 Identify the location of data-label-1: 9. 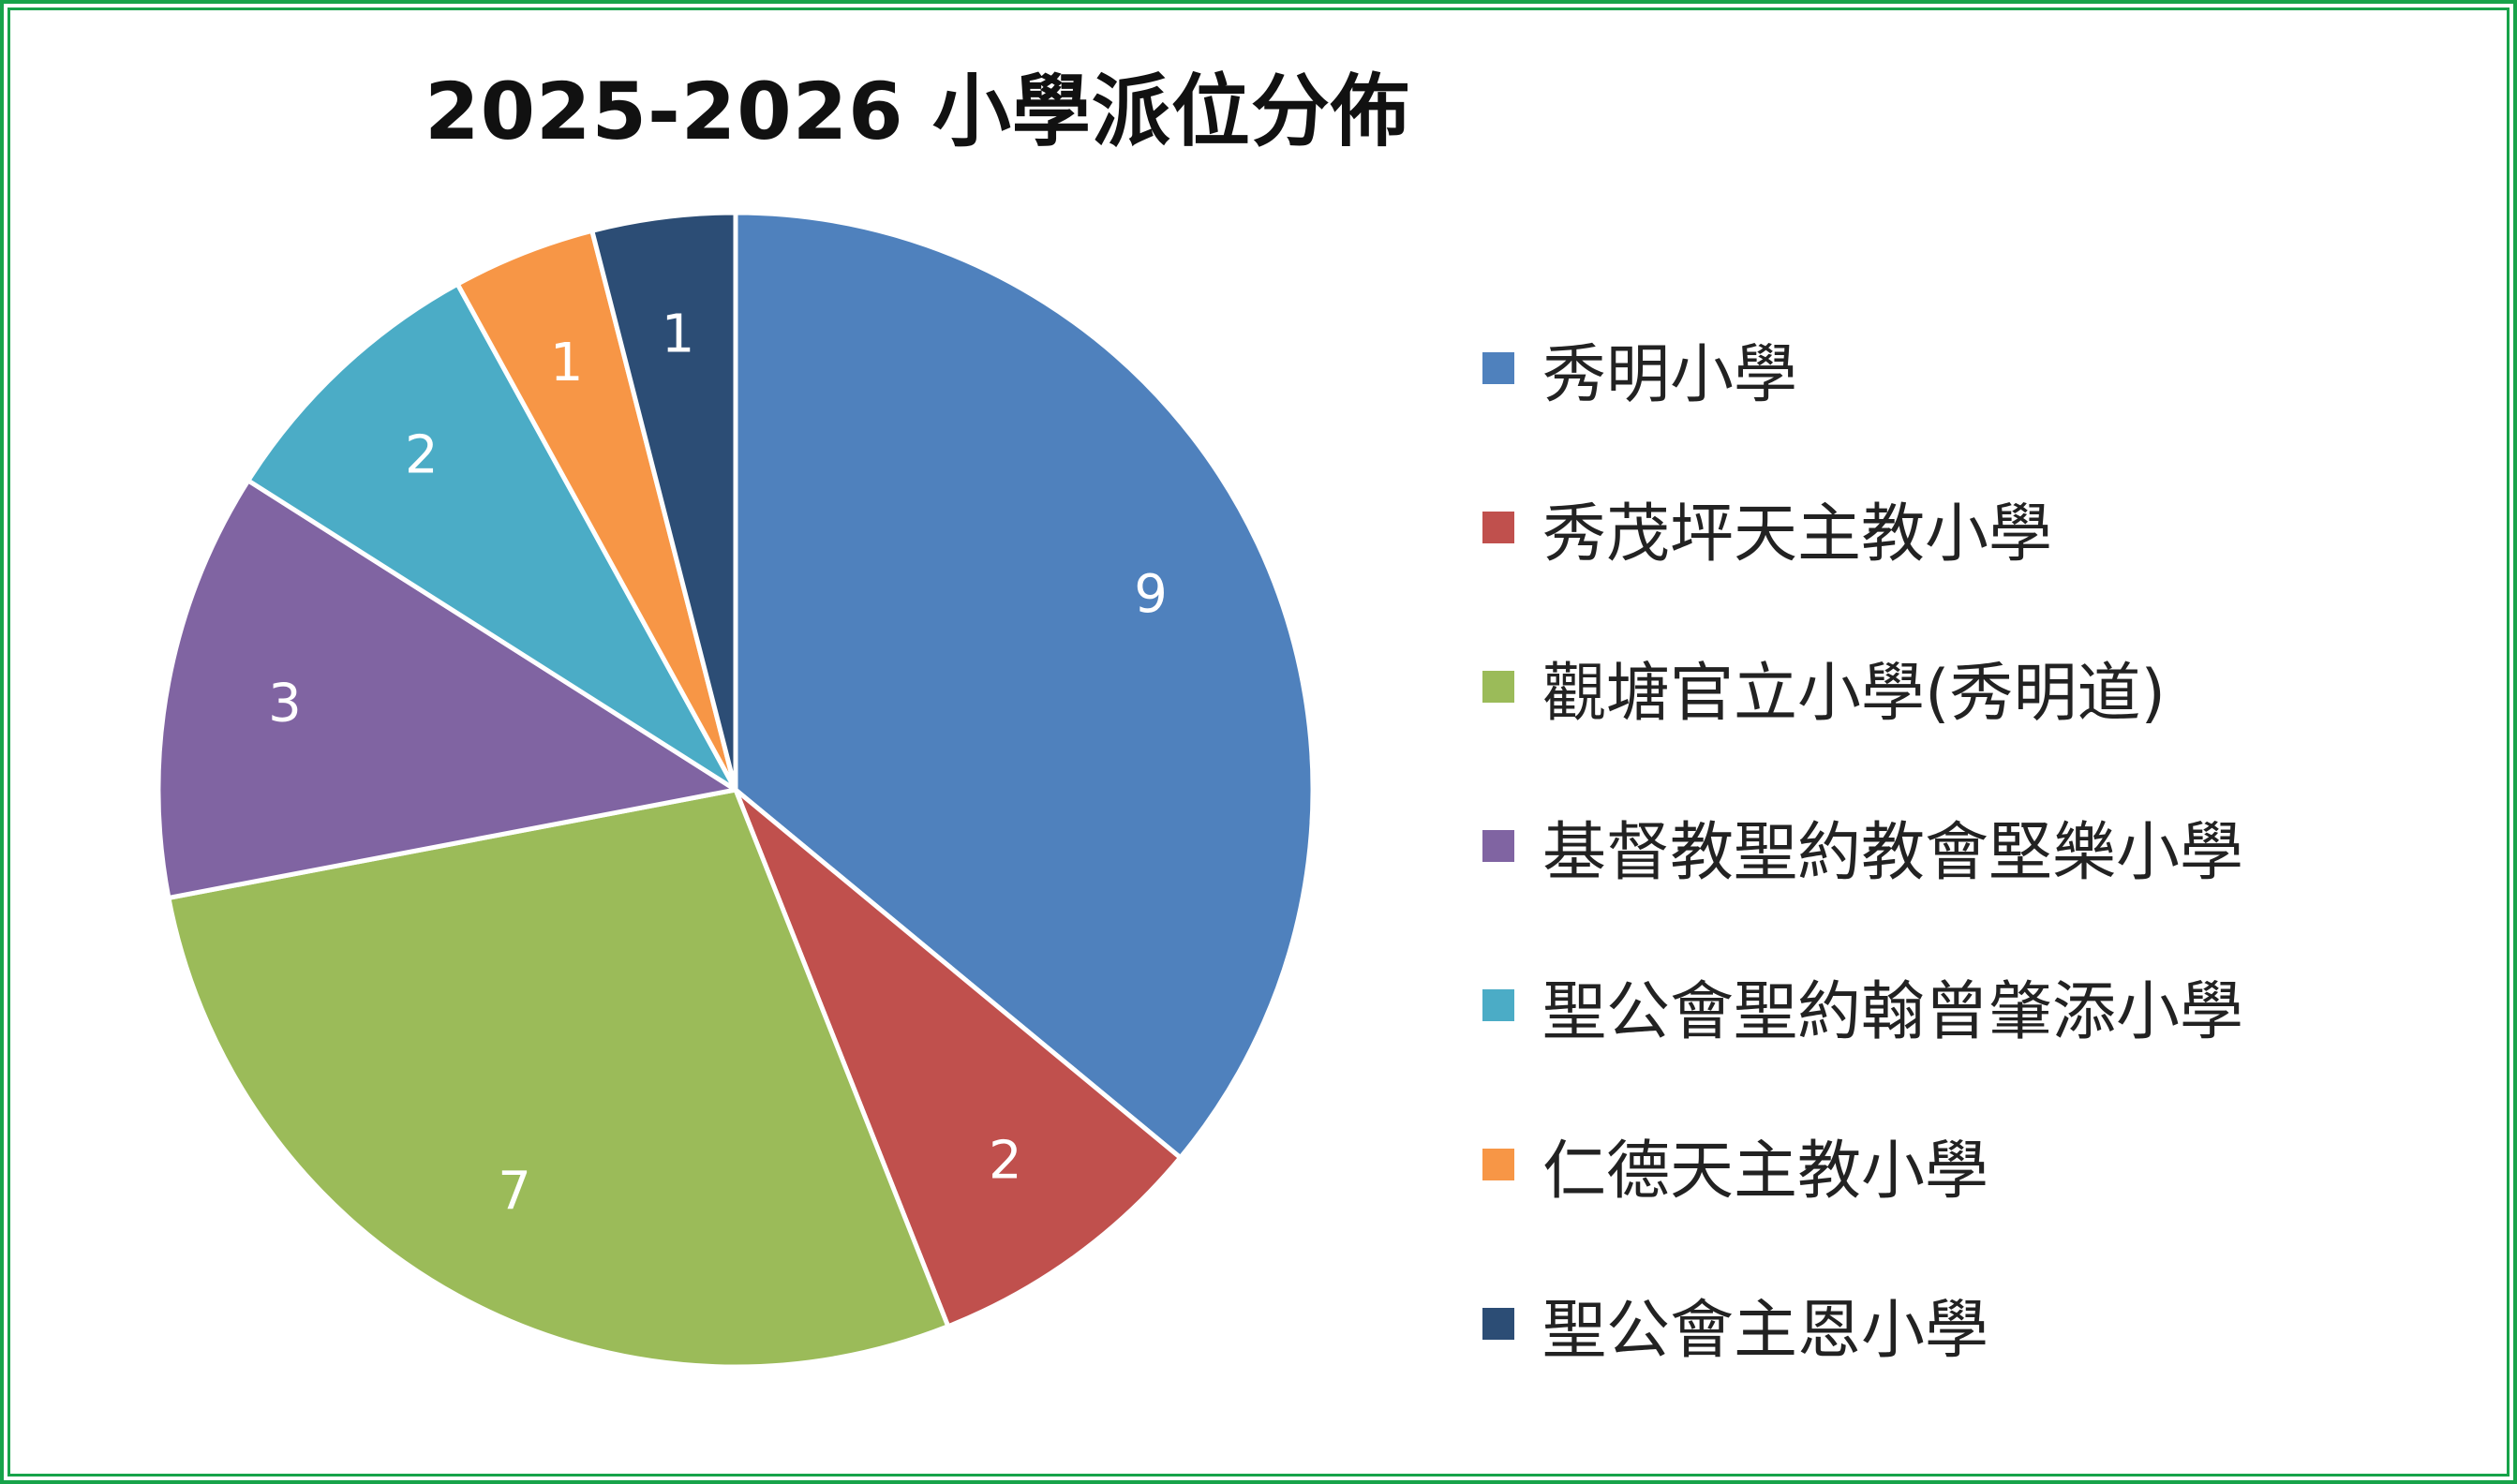
(1151, 594).